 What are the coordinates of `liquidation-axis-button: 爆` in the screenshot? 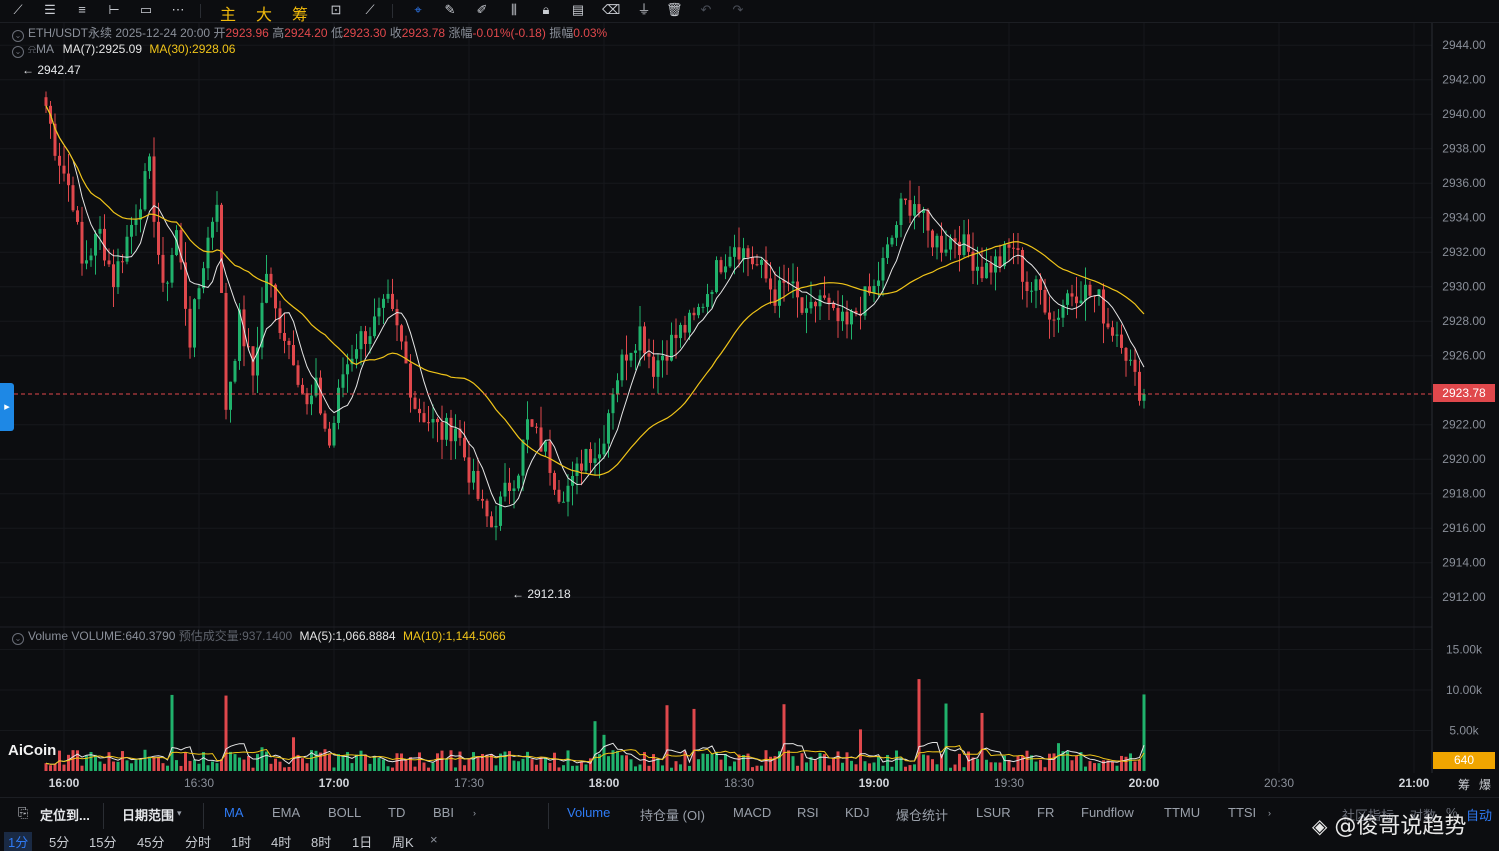 It's located at (1485, 785).